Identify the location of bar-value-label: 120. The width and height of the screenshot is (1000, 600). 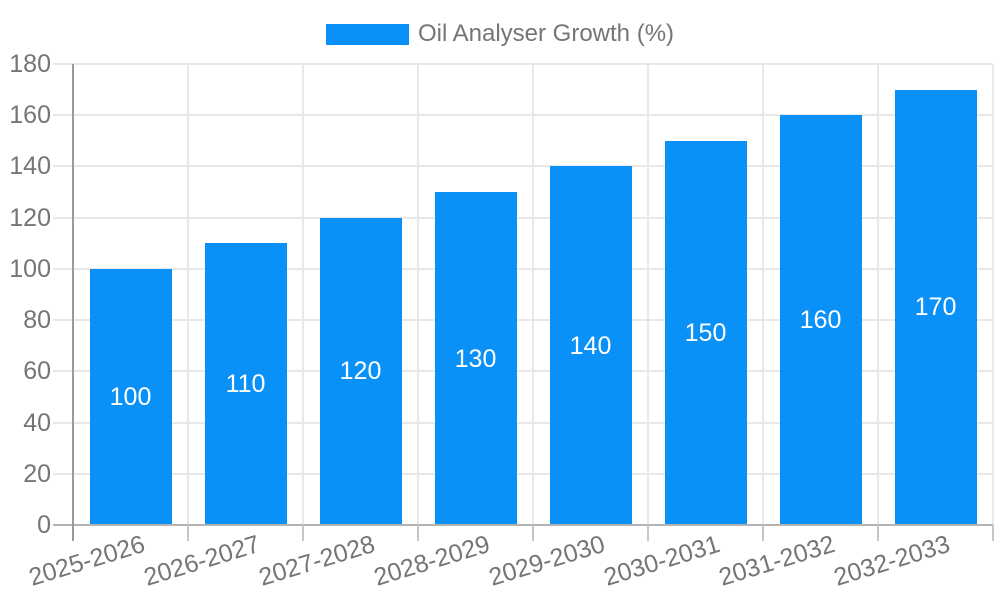
(360, 371).